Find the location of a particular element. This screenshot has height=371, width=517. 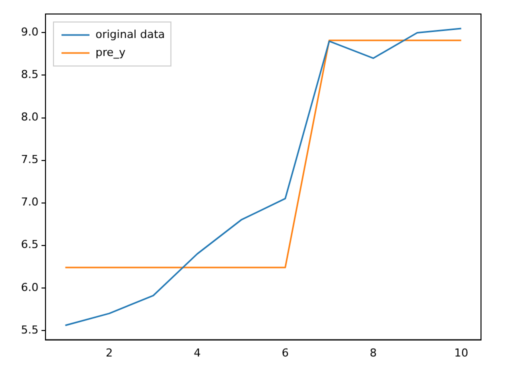

legend-label: original data is located at coordinates (130, 34).